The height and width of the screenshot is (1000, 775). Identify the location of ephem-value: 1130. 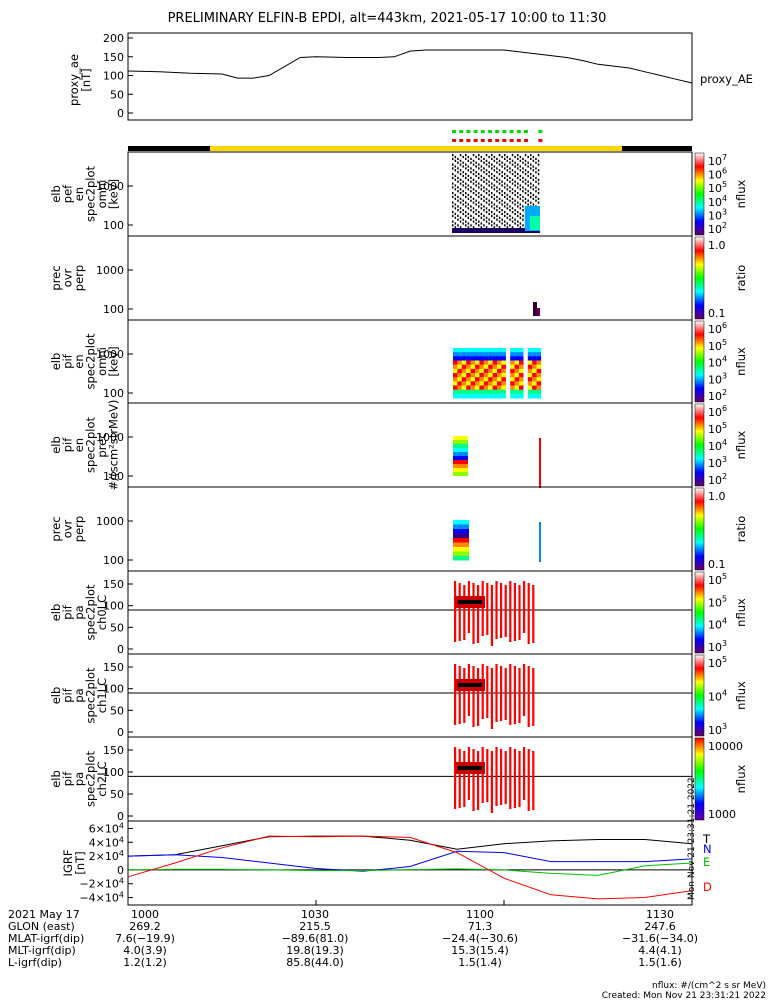
(660, 914).